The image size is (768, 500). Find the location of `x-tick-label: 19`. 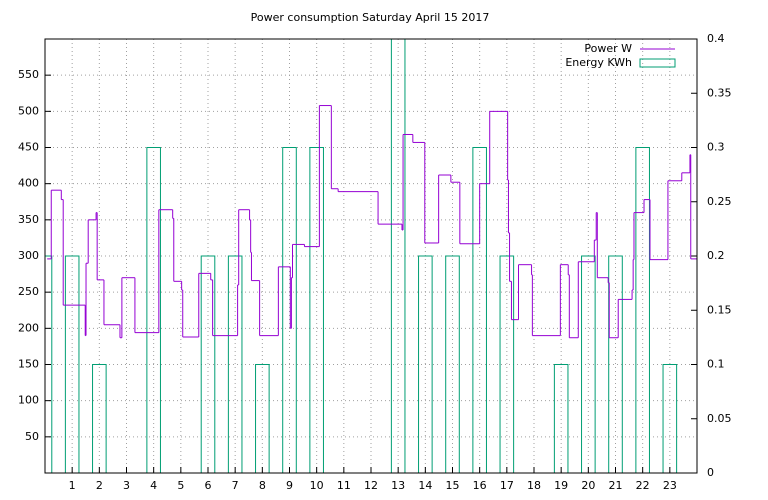

x-tick-label: 19 is located at coordinates (561, 485).